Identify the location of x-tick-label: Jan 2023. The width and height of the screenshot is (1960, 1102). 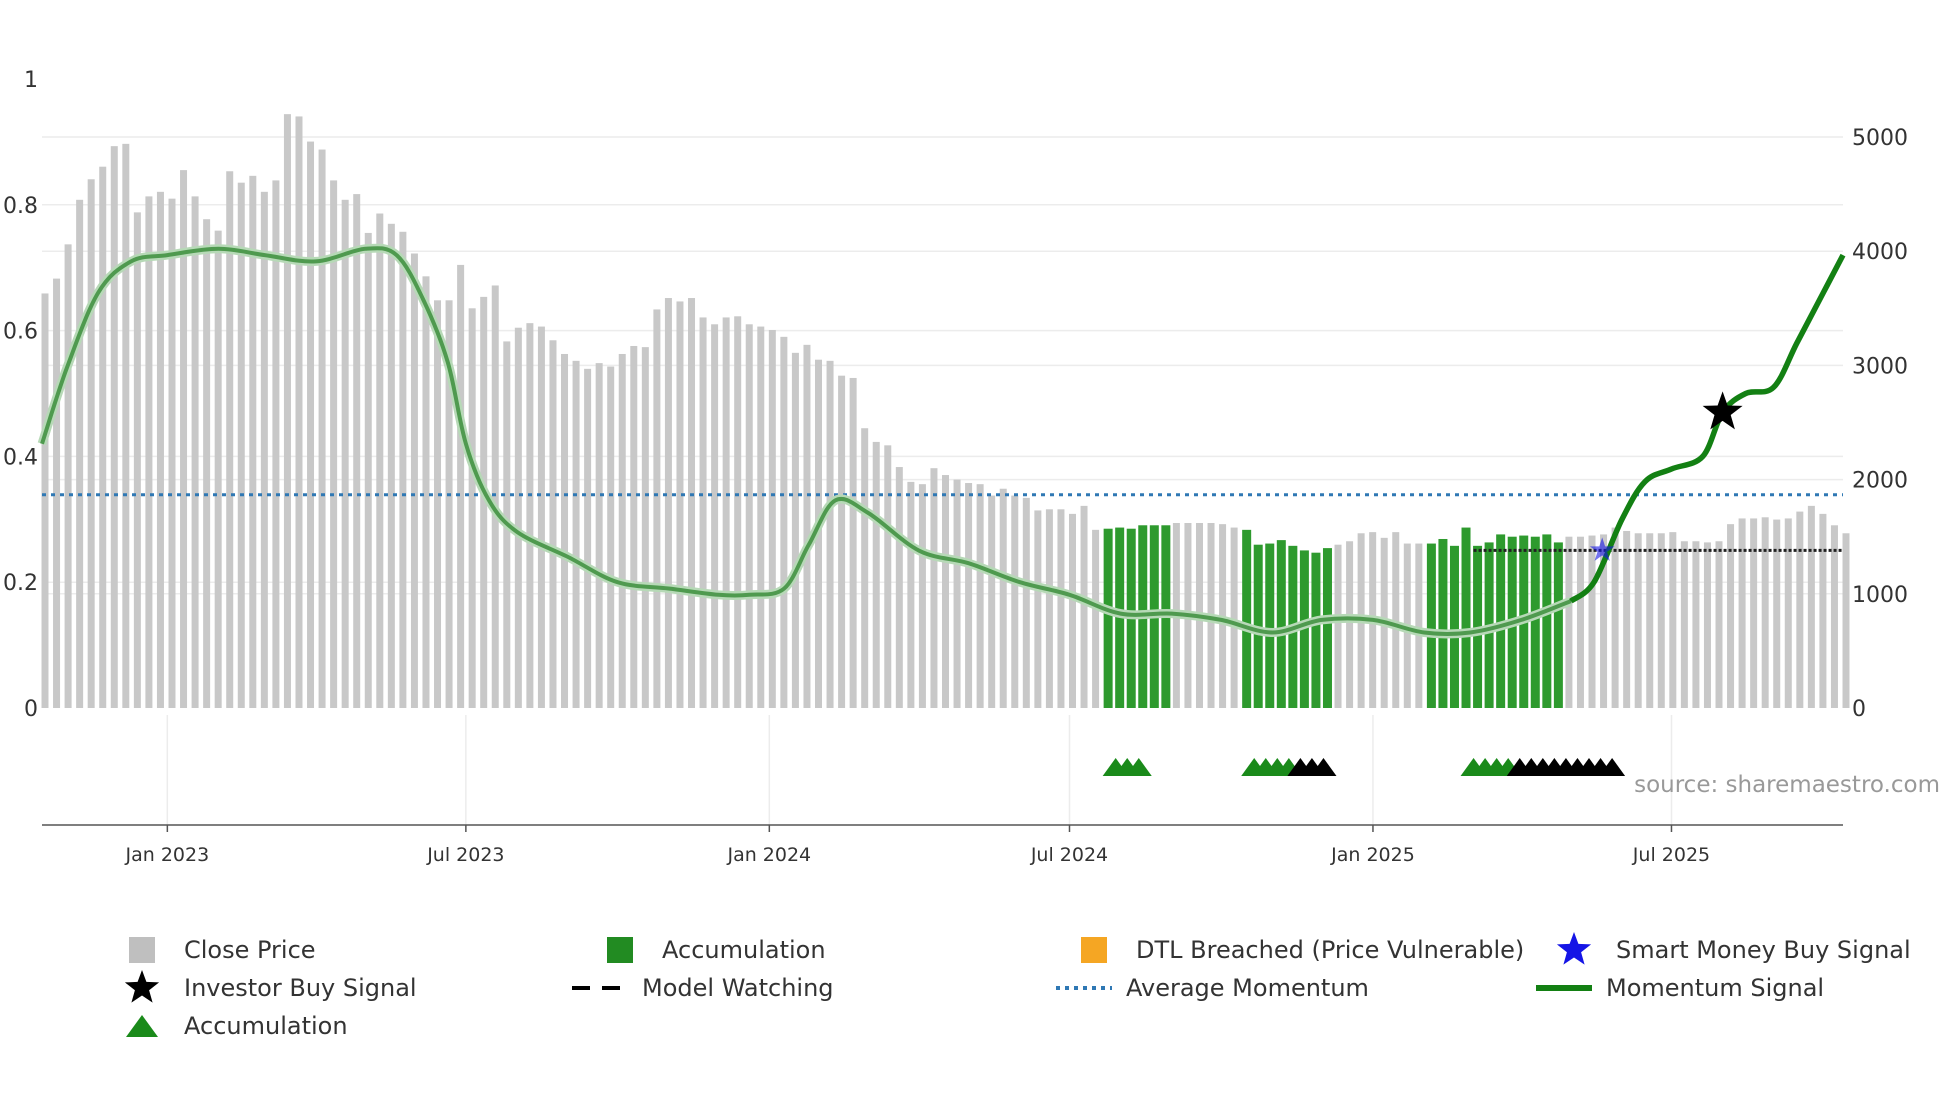
(167, 855).